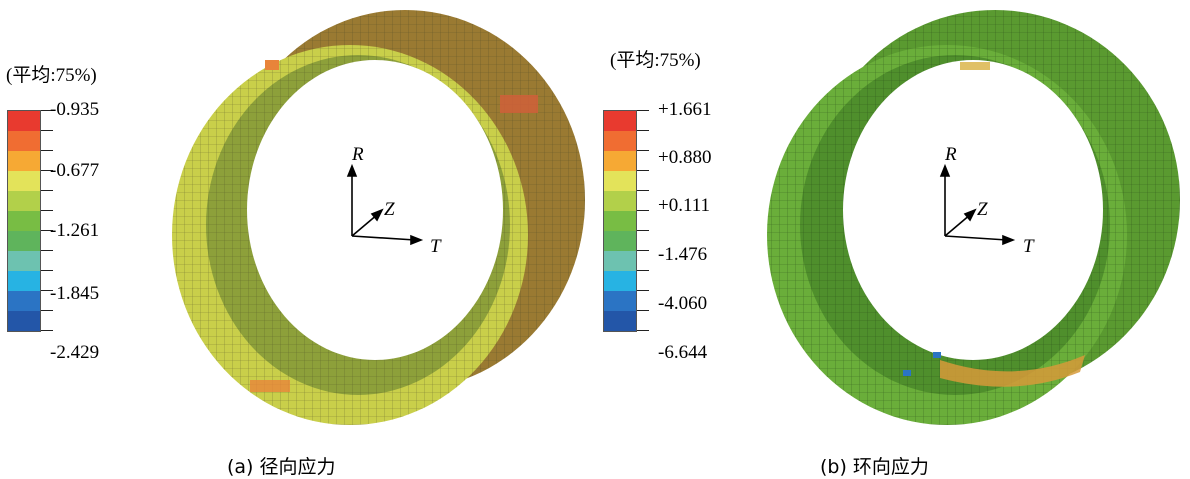 This screenshot has width=1190, height=479. Describe the element at coordinates (685, 109) in the screenshot. I see `legend-value: +1.661` at that location.